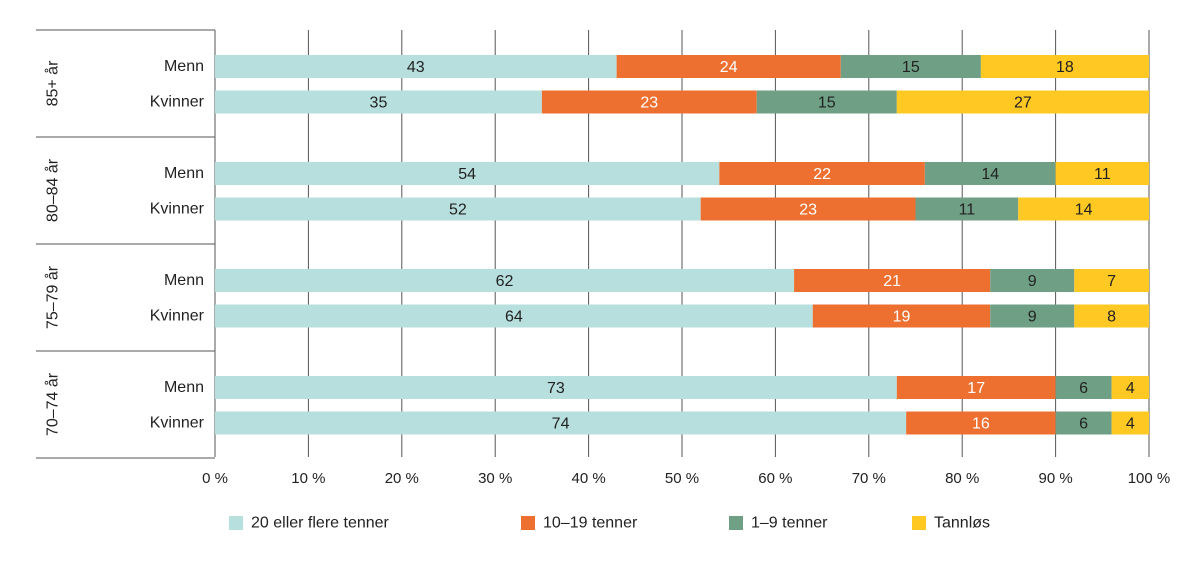 This screenshot has width=1200, height=569. What do you see at coordinates (53, 83) in the screenshot?
I see `group-label: 85+ år` at bounding box center [53, 83].